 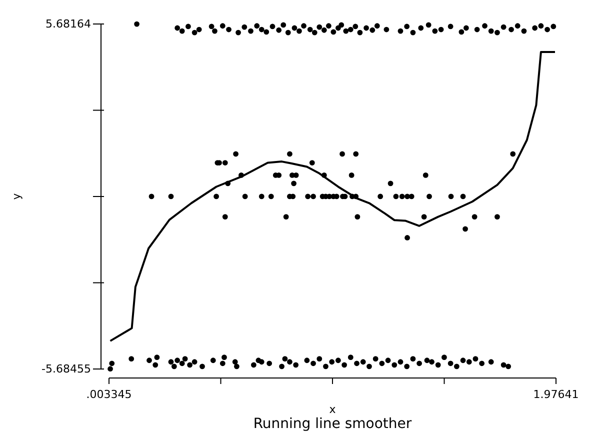 What do you see at coordinates (332, 424) in the screenshot?
I see `text: Running line smoother` at bounding box center [332, 424].